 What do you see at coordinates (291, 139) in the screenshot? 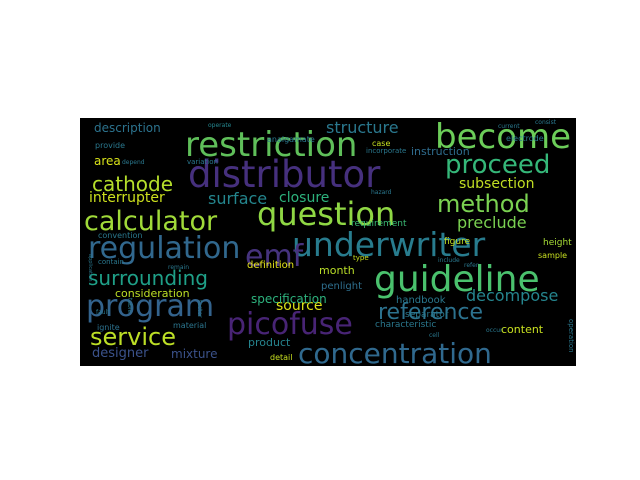
I see `word-analgamate: analgamate` at bounding box center [291, 139].